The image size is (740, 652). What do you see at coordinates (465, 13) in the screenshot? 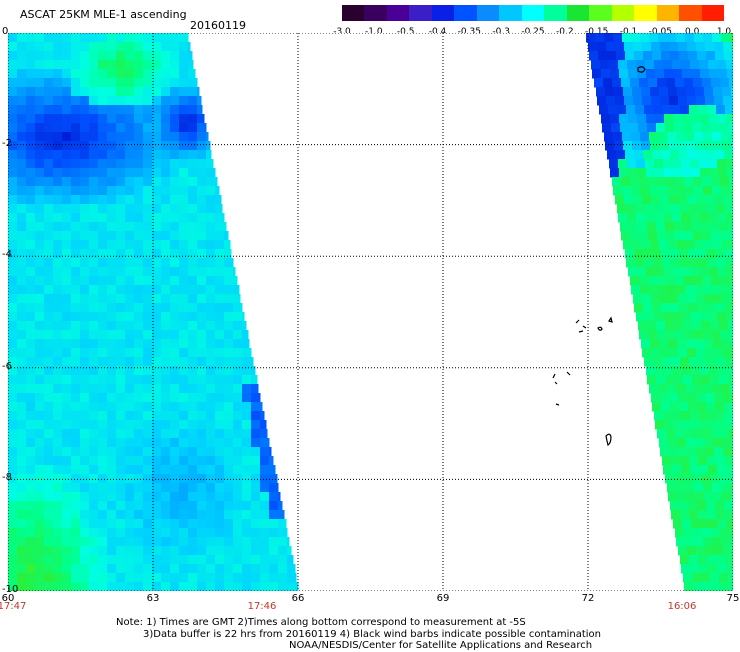
I see `colorbar-swatch` at bounding box center [465, 13].